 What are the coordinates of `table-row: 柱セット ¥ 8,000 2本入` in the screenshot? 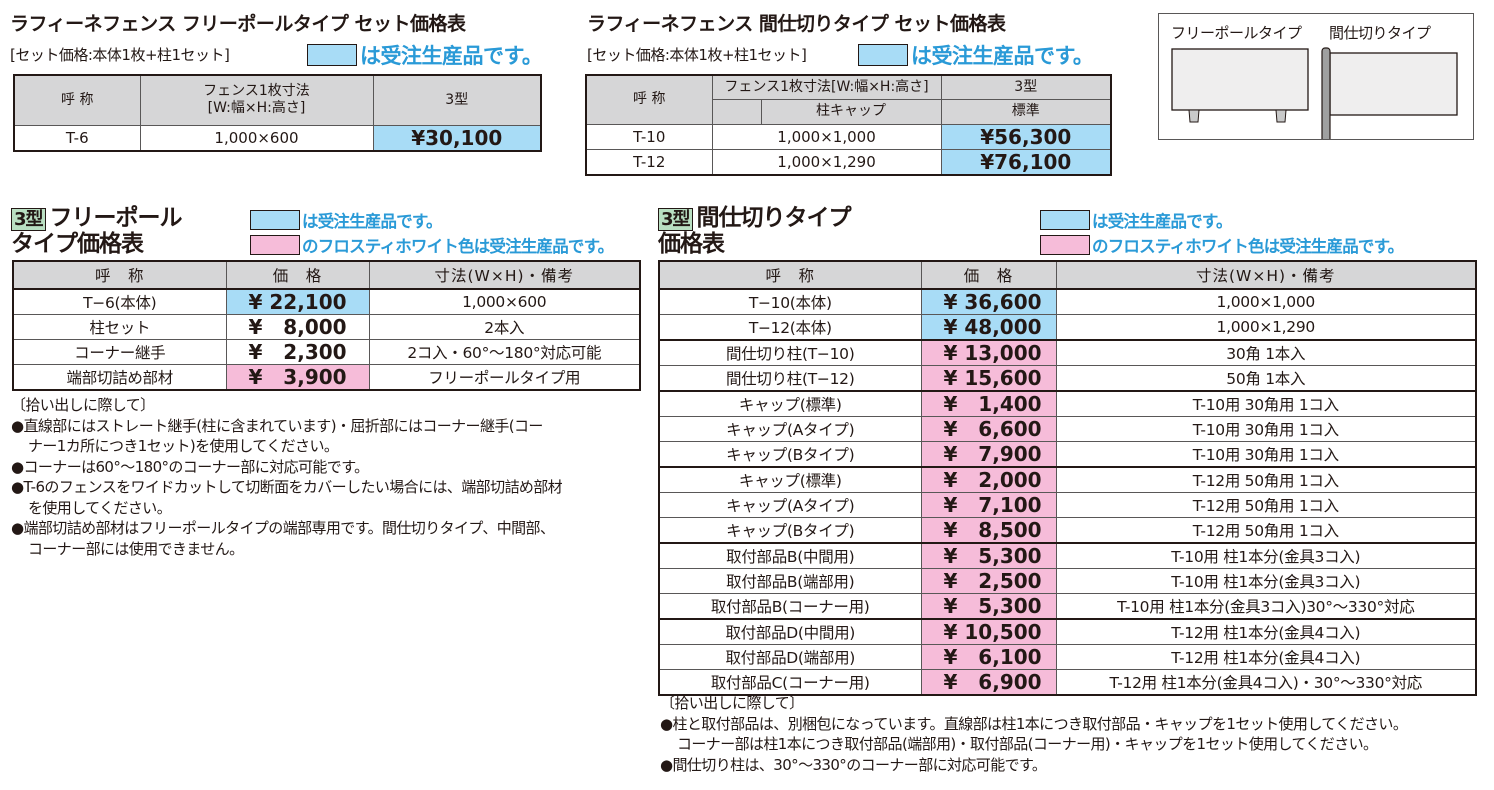 It's located at (326, 327).